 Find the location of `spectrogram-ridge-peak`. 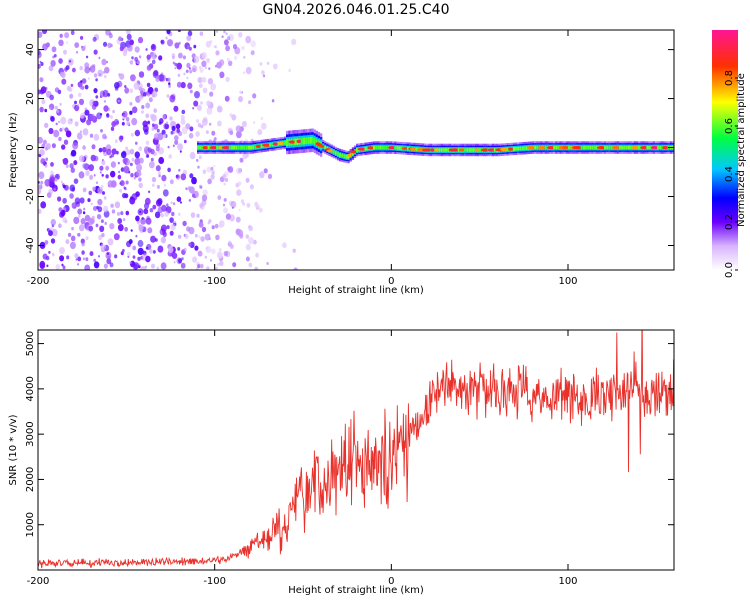

spectrogram-ridge-peak is located at coordinates (644, 148).